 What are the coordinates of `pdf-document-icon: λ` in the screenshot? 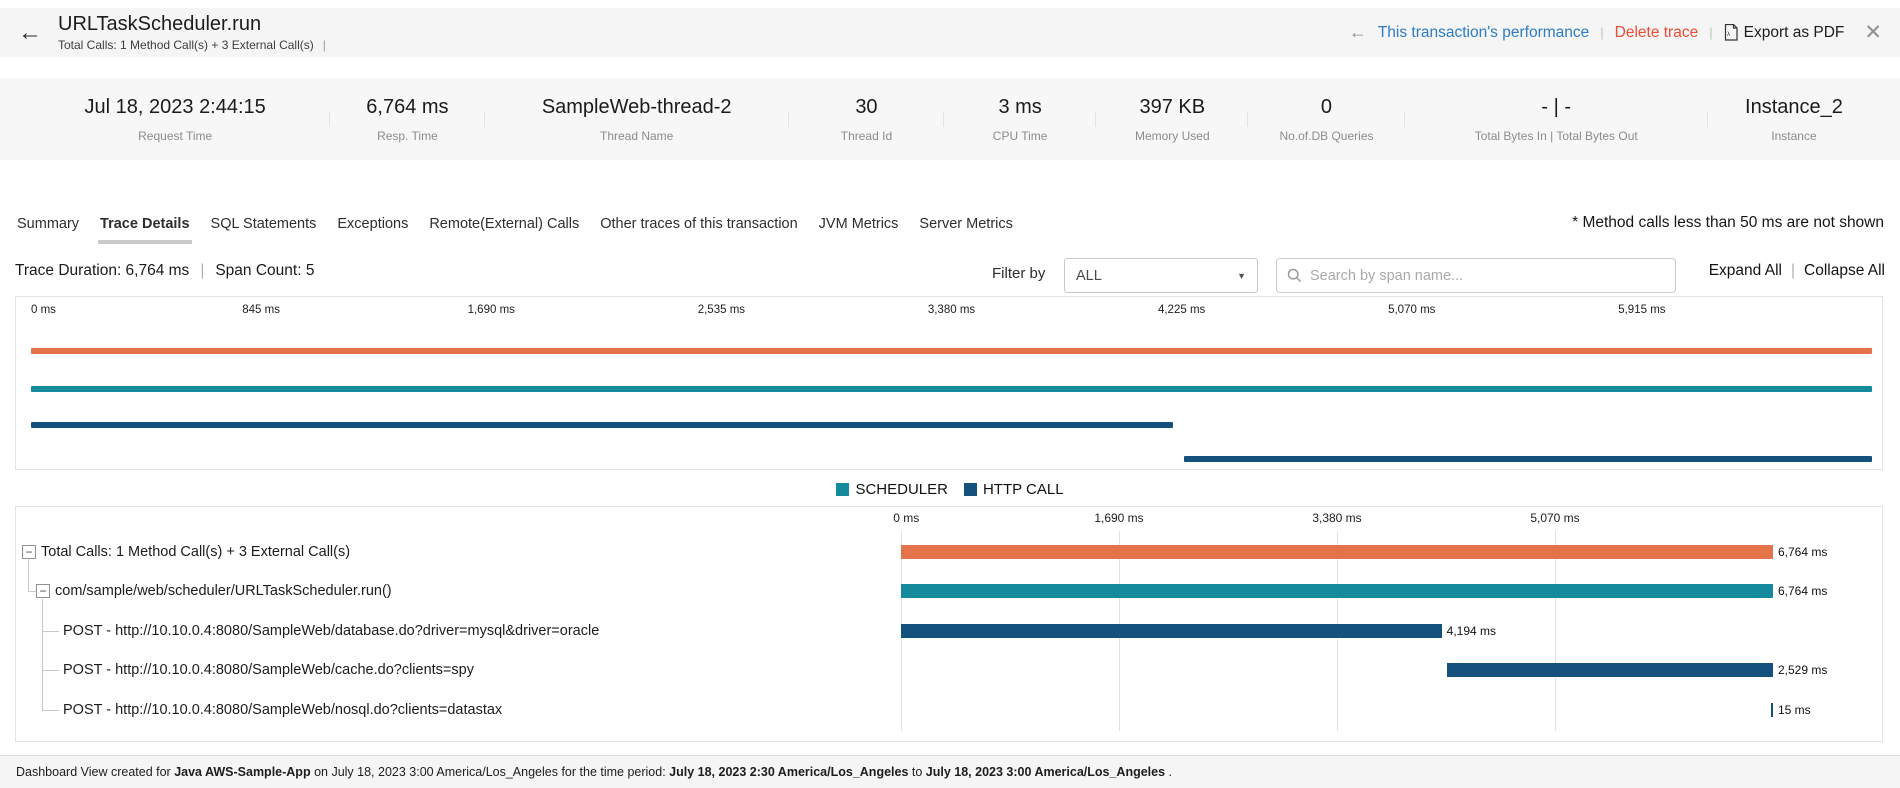 It's located at (1731, 32).